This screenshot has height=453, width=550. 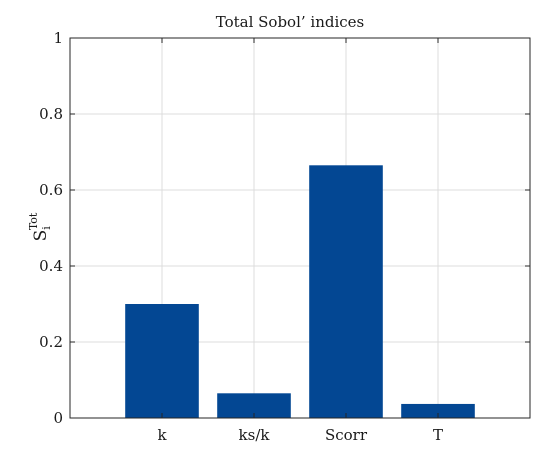 I want to click on y-tick-label: 0, so click(x=58, y=418).